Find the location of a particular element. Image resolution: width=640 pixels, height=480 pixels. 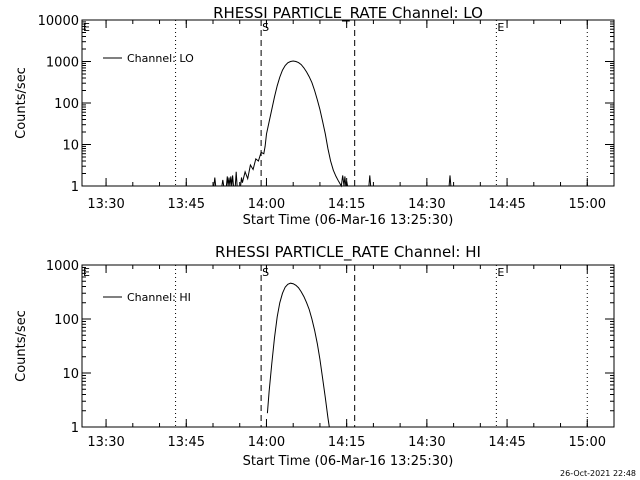

plot-timestamp: 26-Oct-2021 22:48 is located at coordinates (598, 473).